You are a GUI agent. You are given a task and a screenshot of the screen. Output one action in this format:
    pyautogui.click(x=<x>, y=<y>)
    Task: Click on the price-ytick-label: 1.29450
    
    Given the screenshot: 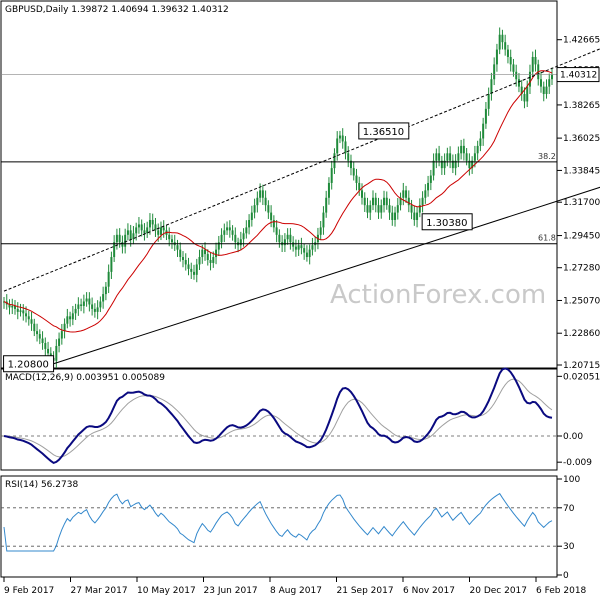 What is the action you would take?
    pyautogui.click(x=581, y=237)
    